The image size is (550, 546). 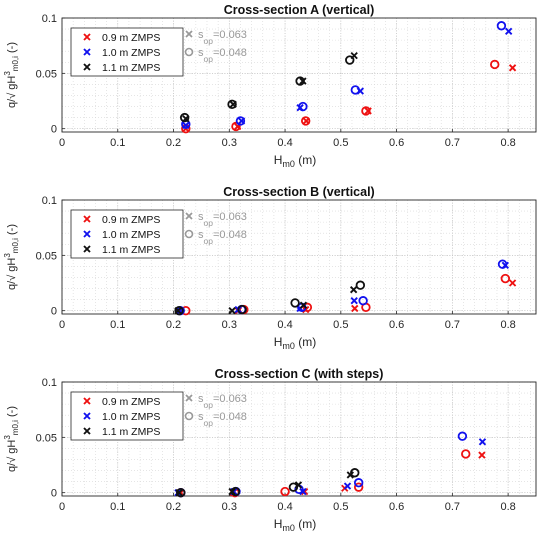 What do you see at coordinates (299, 374) in the screenshot?
I see `chart-title: Cross-section C (with steps)` at bounding box center [299, 374].